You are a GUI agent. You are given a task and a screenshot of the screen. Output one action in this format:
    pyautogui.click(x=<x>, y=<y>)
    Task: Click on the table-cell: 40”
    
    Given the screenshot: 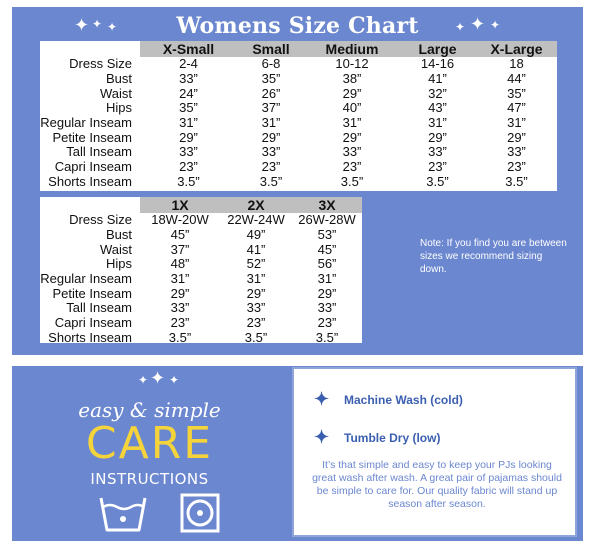 What is the action you would take?
    pyautogui.click(x=352, y=108)
    